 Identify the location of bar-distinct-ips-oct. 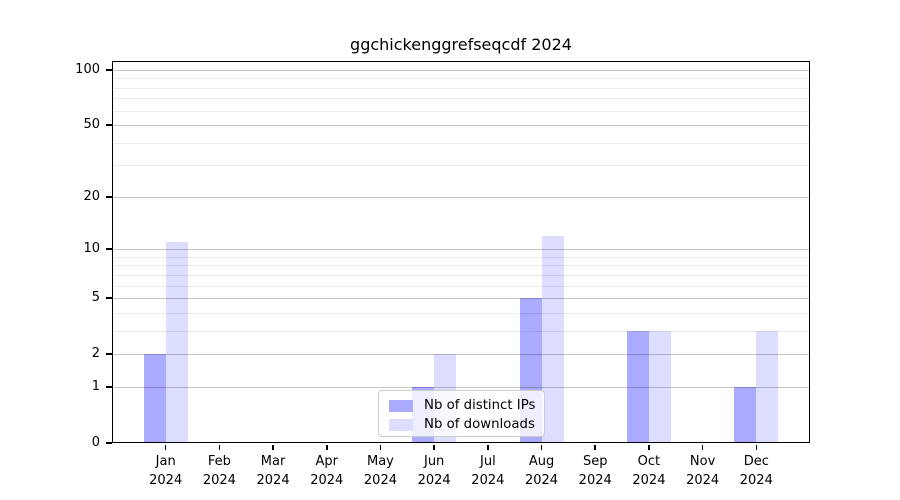
(637, 386).